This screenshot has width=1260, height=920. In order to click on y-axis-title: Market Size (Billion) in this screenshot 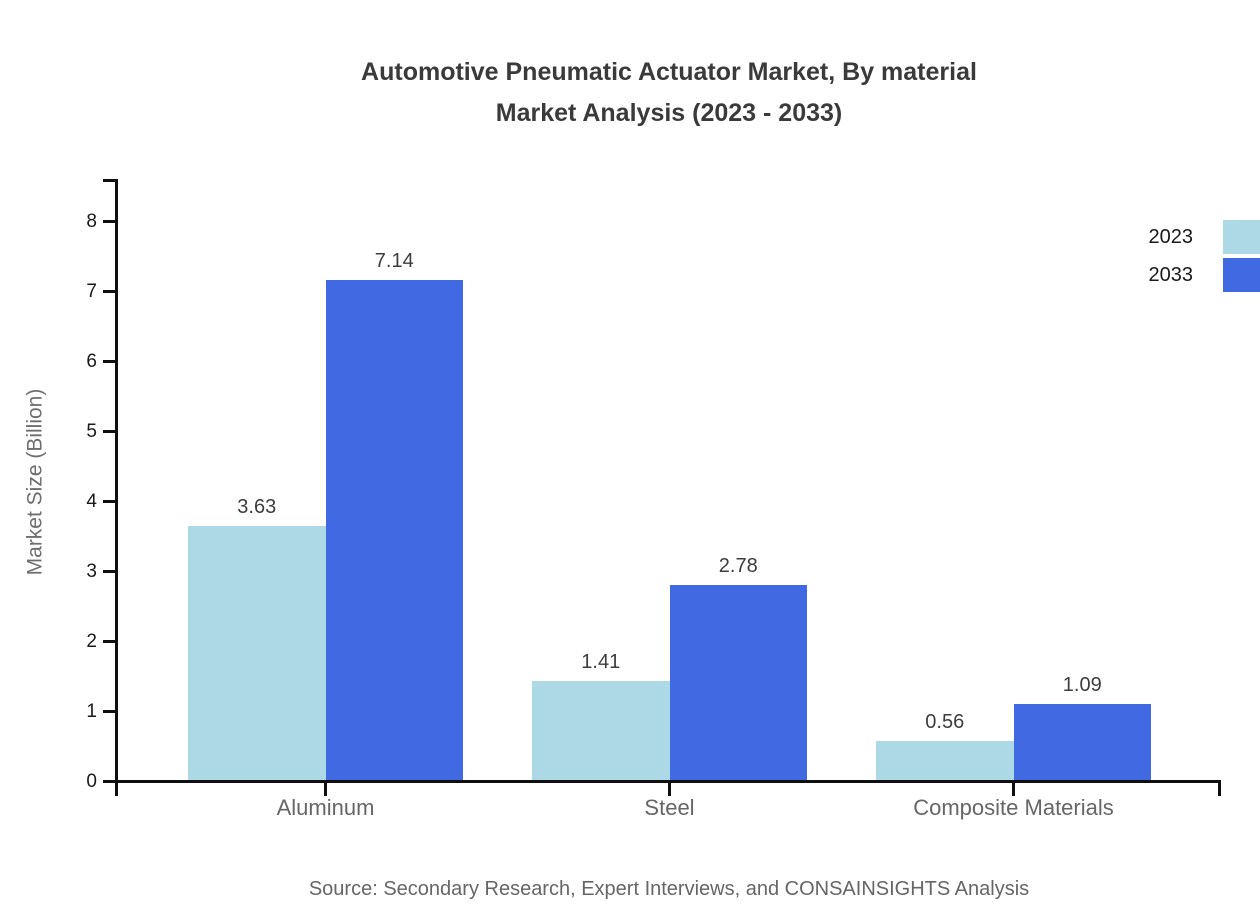, I will do `click(34, 481)`.